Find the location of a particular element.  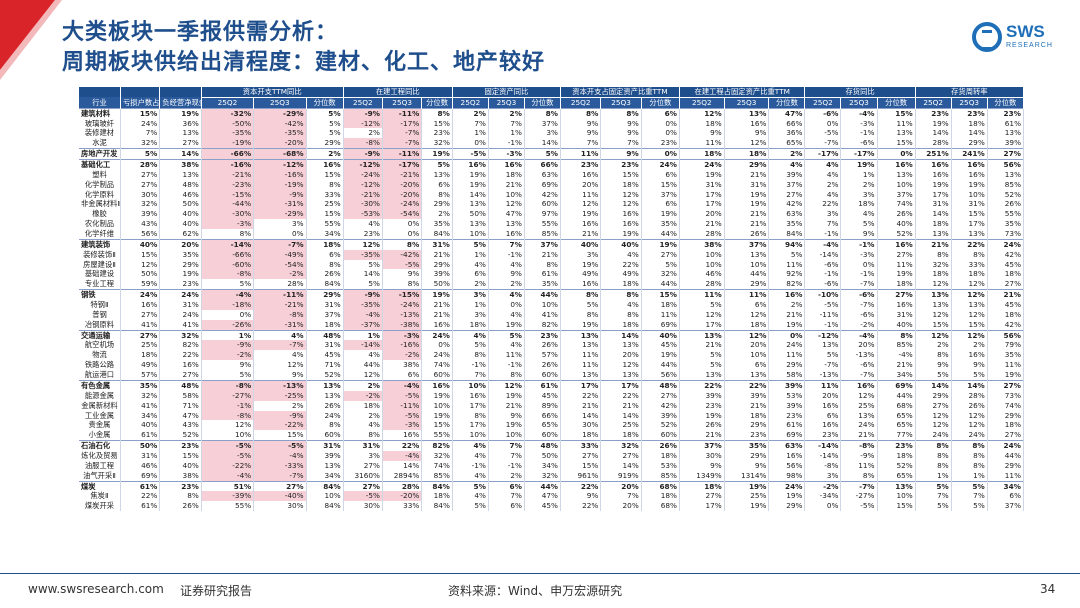

table-cell: -4% is located at coordinates (228, 295).